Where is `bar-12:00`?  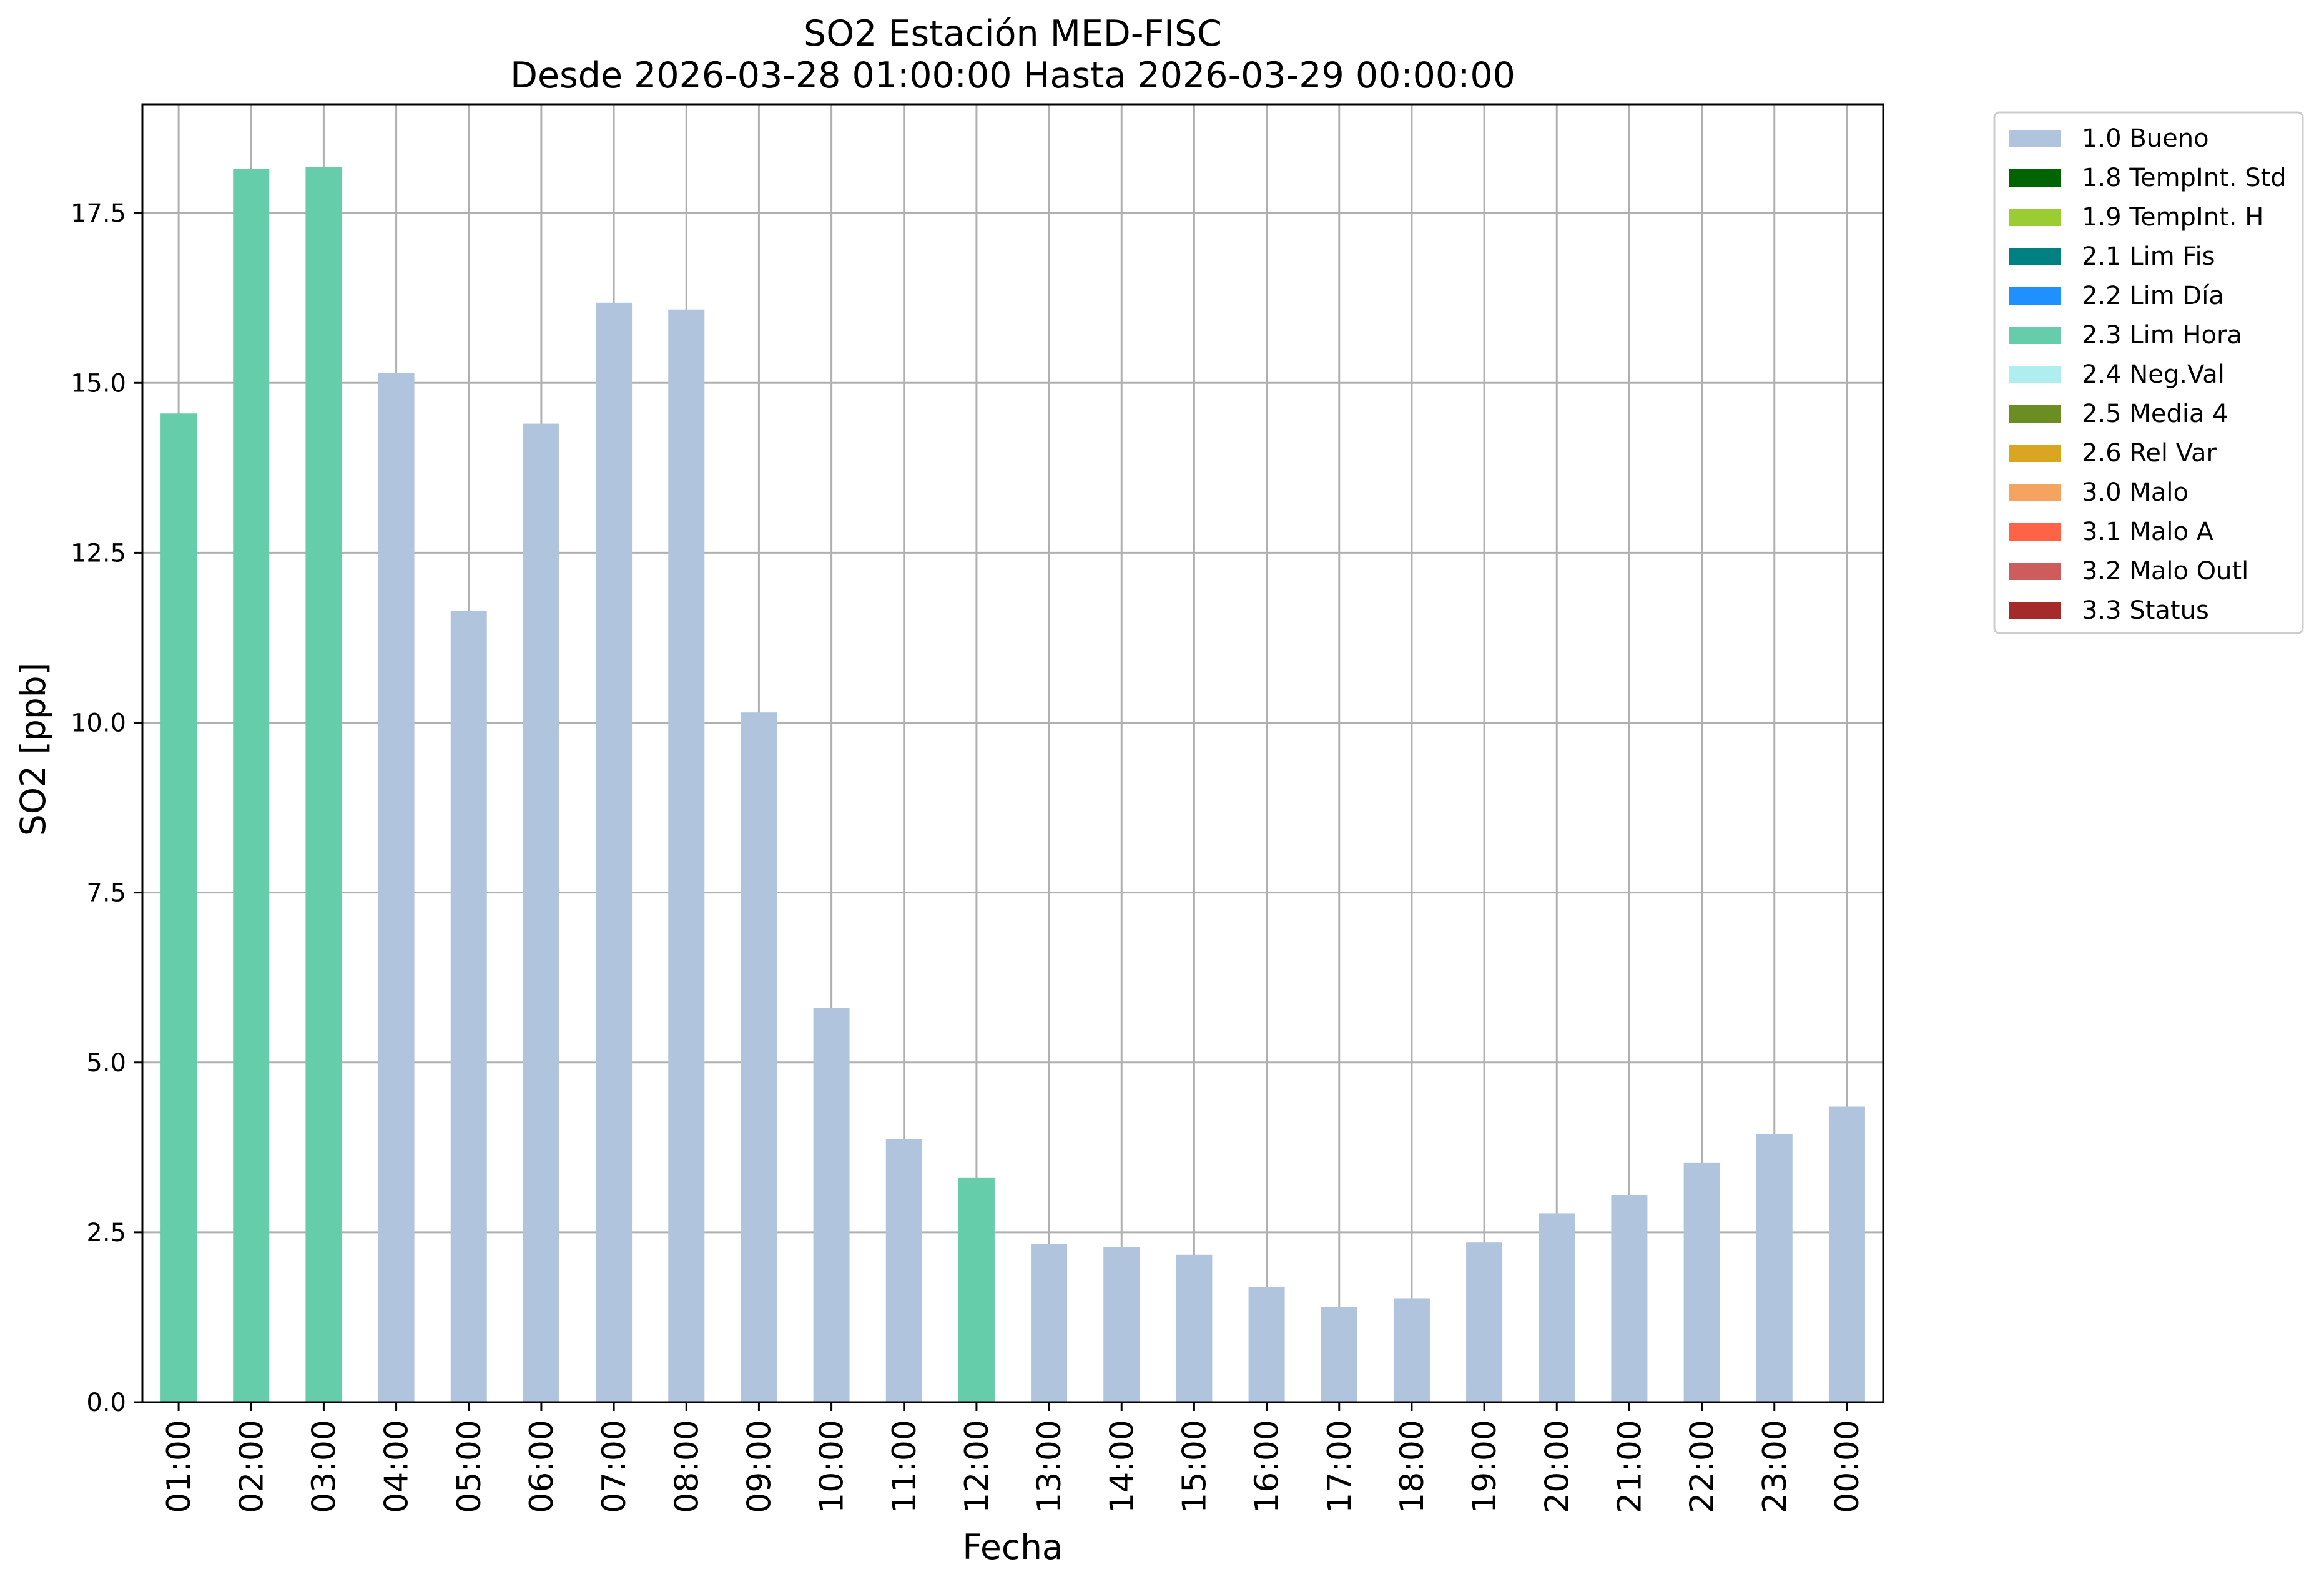
bar-12:00 is located at coordinates (976, 1289).